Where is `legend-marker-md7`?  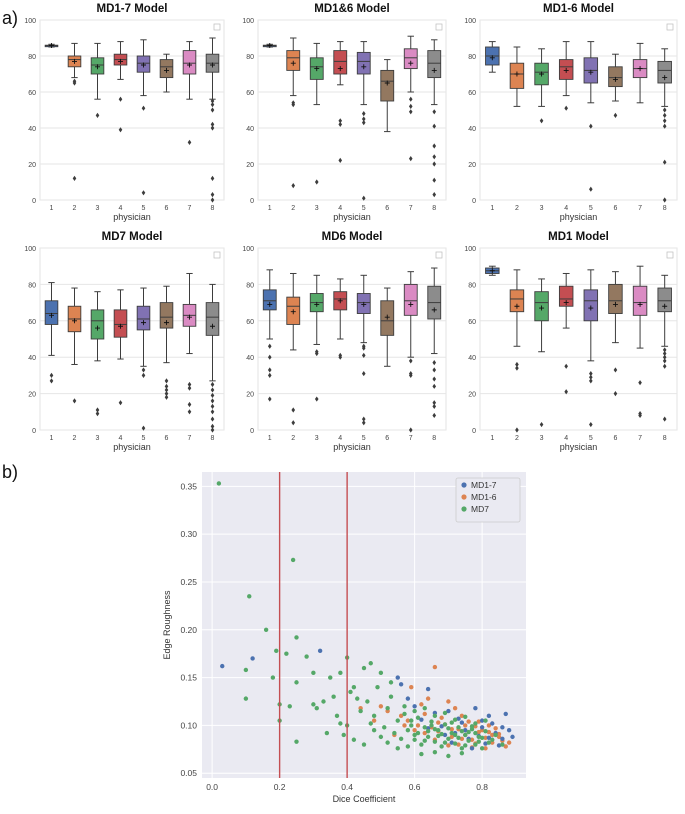
legend-marker-md7 is located at coordinates (464, 509).